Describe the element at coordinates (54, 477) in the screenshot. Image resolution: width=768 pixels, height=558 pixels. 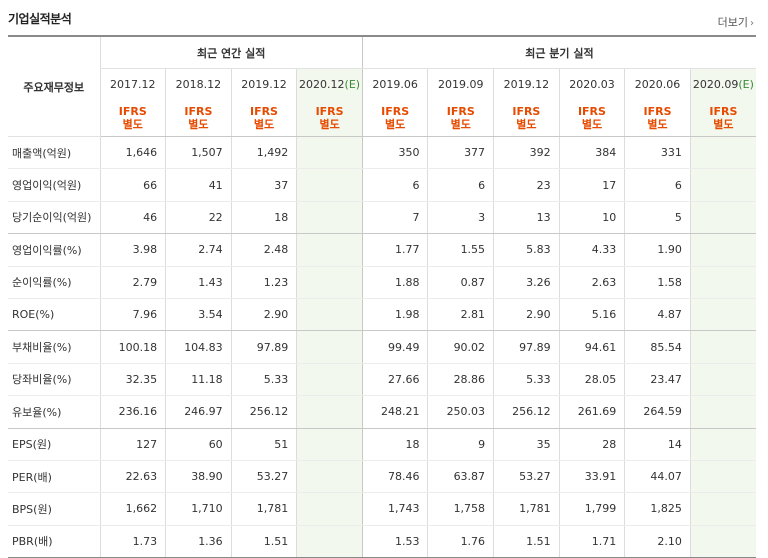
I see `row-label: PER(배)` at that location.